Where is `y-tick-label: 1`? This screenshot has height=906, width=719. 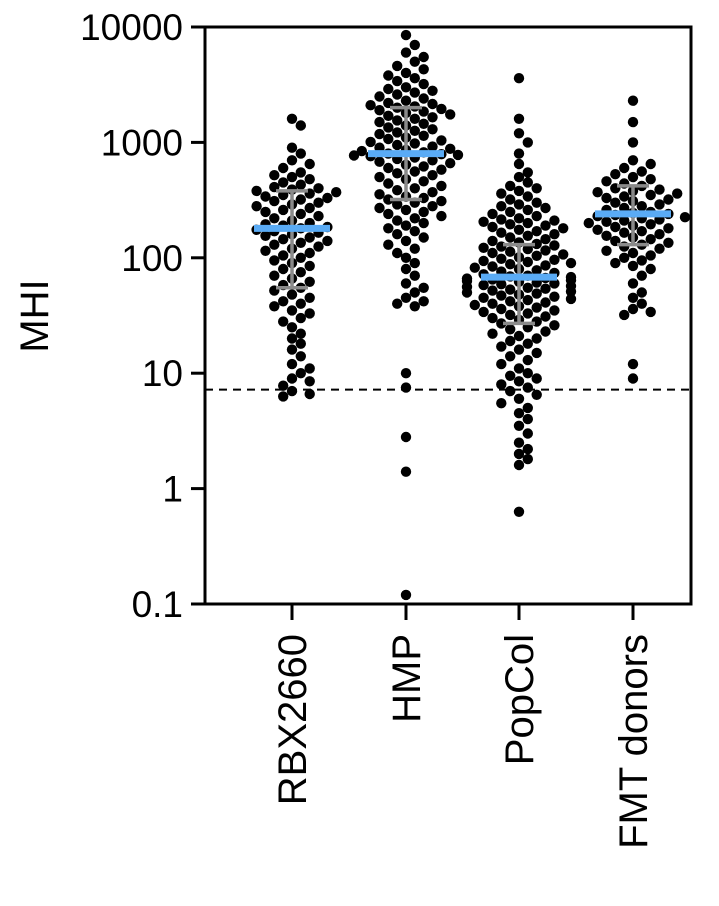
y-tick-label: 1 is located at coordinates (172, 489).